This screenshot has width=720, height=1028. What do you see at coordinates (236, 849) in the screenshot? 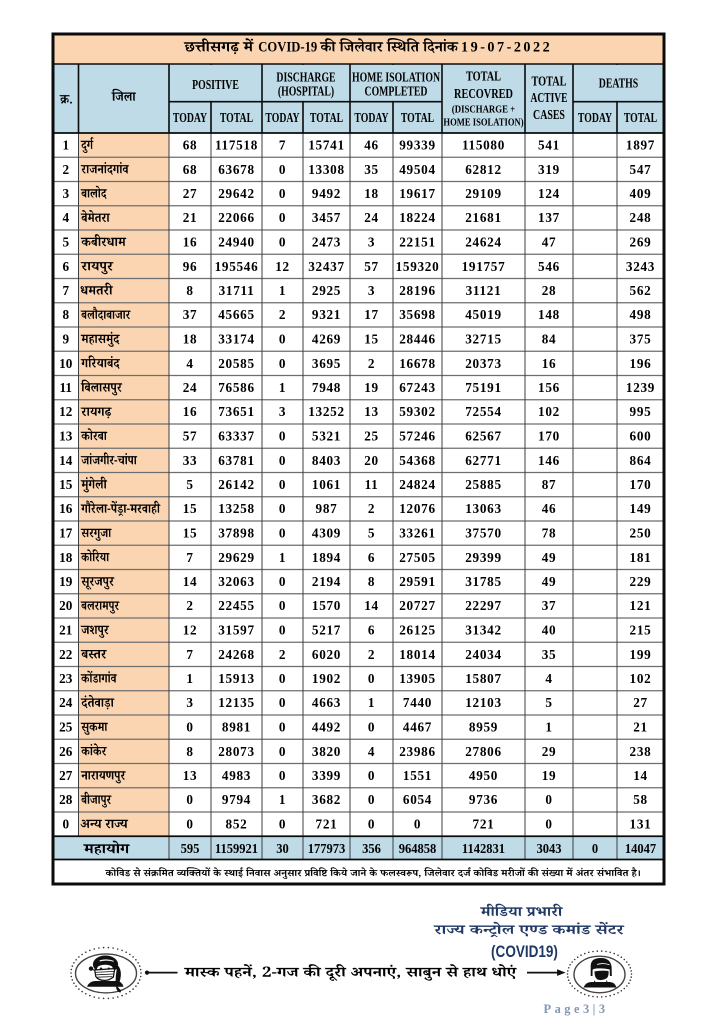
I see `svg-text: 1159921` at bounding box center [236, 849].